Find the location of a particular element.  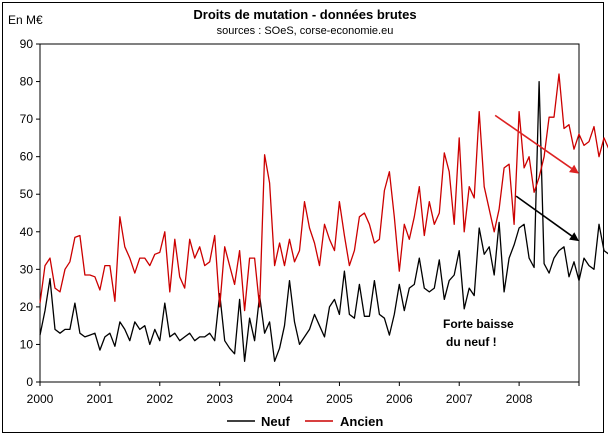

legend-label-ancien: Ancien is located at coordinates (361, 421).